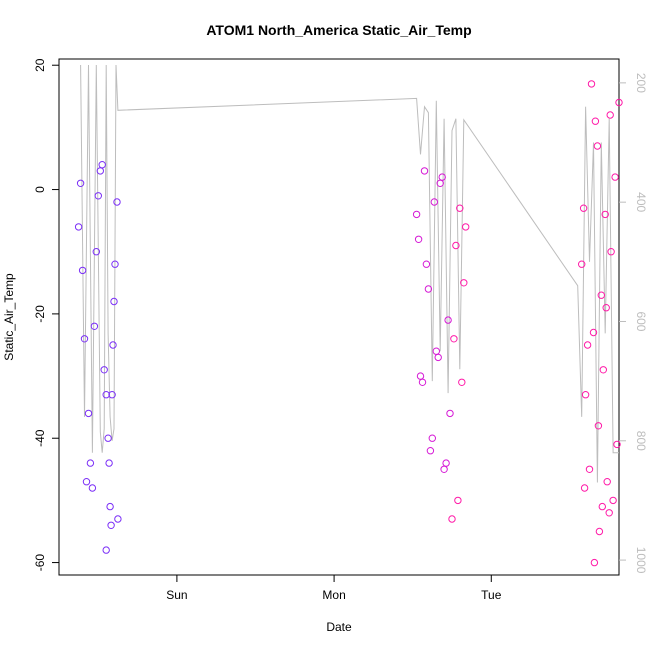 Image resolution: width=650 pixels, height=650 pixels. What do you see at coordinates (641, 321) in the screenshot?
I see `y2-tick-label: 600` at bounding box center [641, 321].